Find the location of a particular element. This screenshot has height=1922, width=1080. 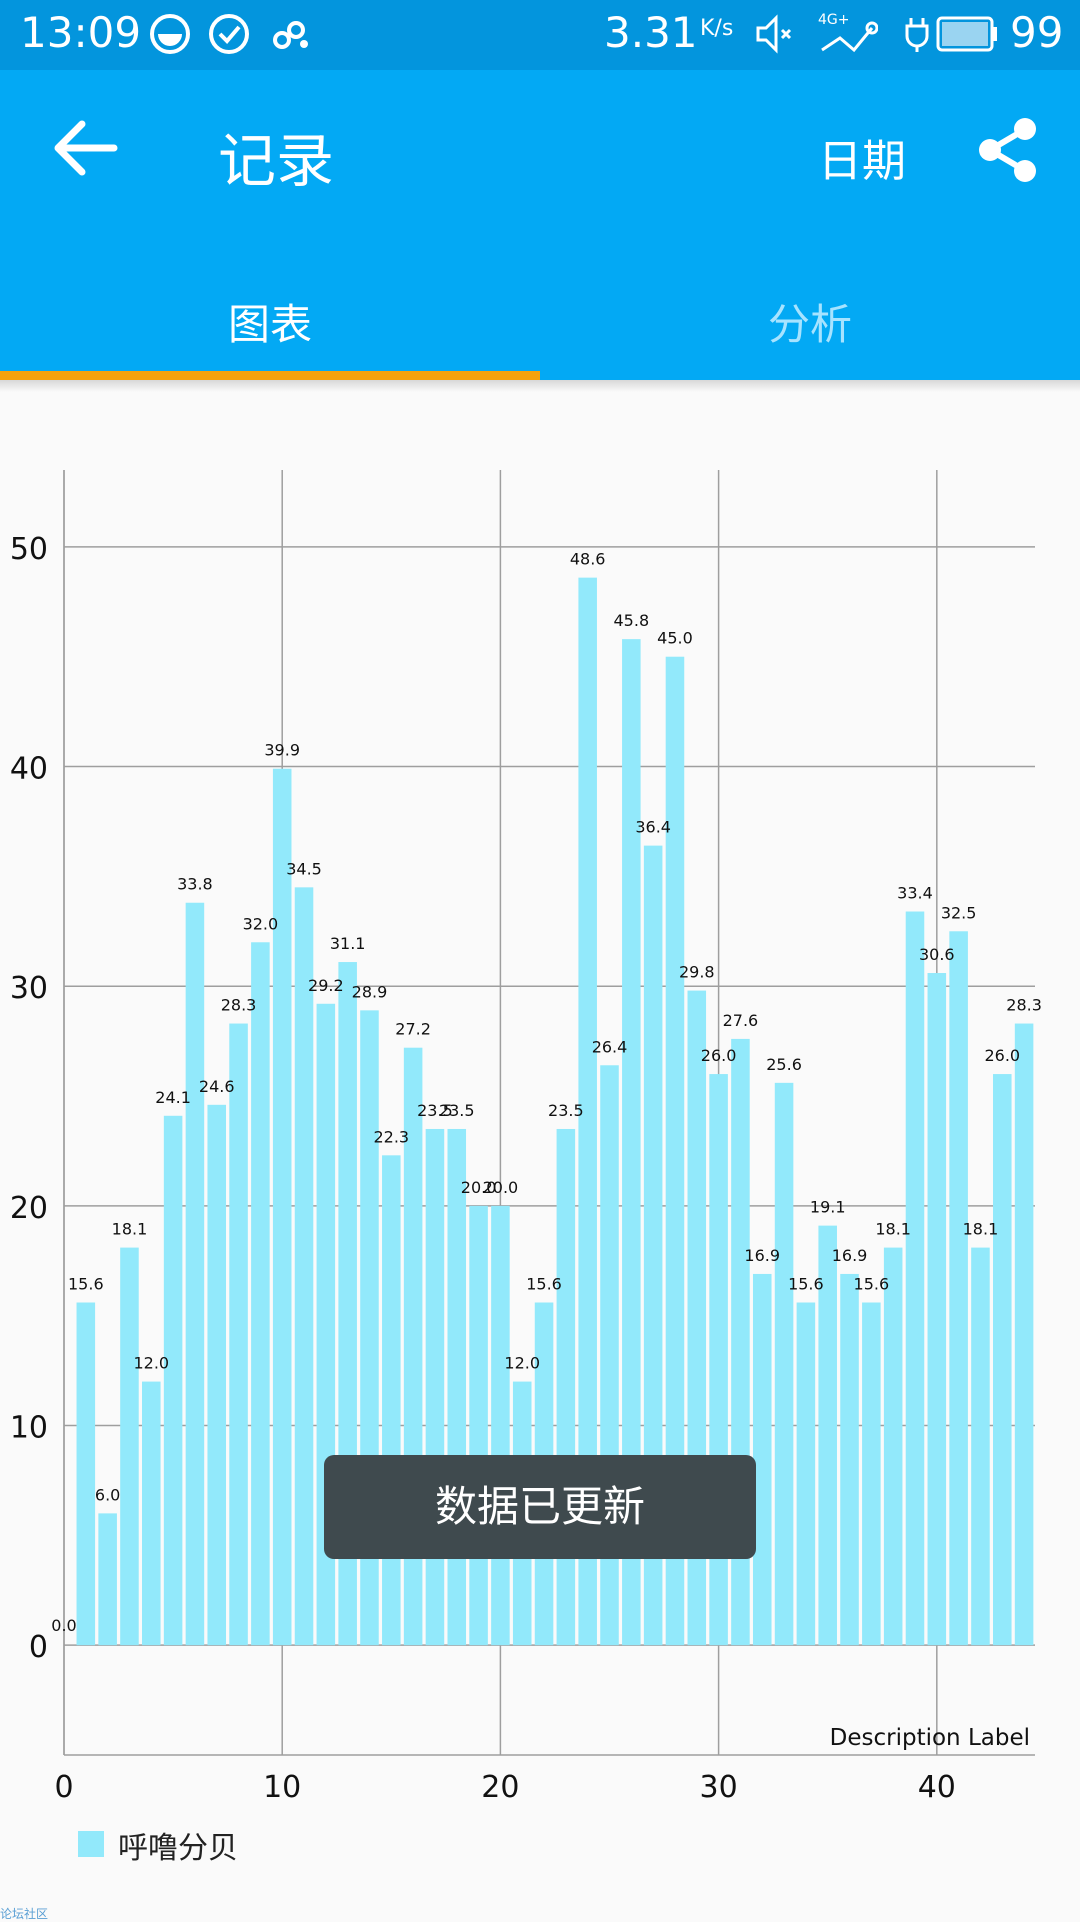

value-label-26: 45.8 is located at coordinates (632, 620).